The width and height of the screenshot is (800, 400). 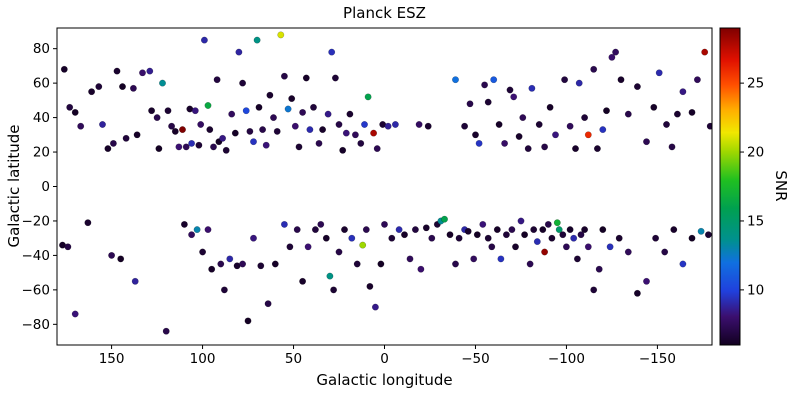 I want to click on y-tick-label: 60, so click(x=41, y=84).